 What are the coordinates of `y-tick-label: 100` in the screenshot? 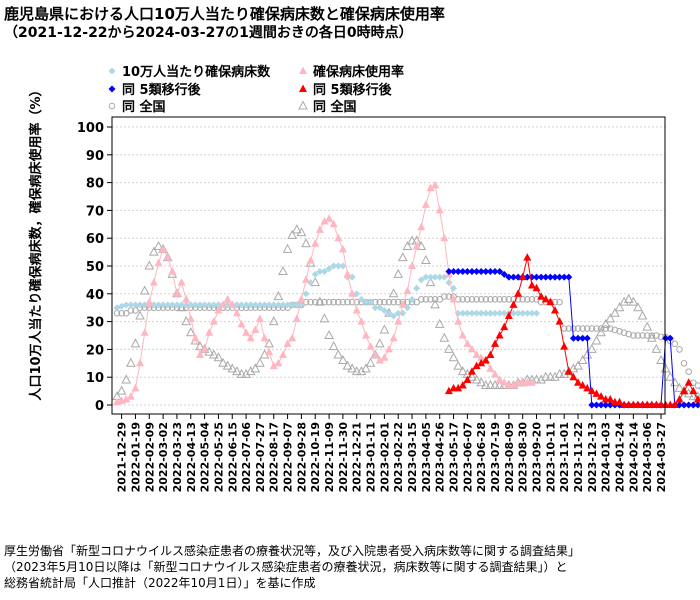 It's located at (90, 128).